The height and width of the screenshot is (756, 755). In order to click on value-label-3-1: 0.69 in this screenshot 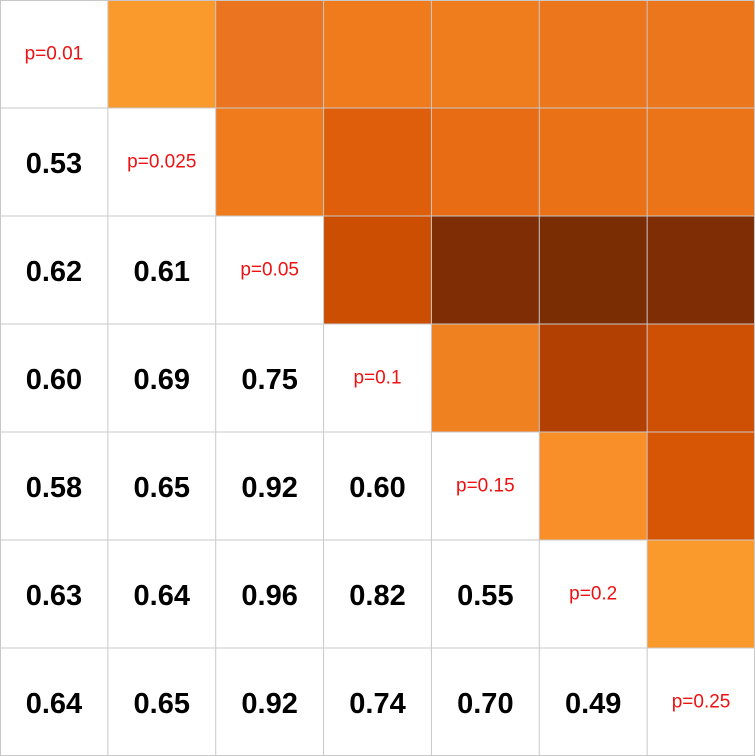, I will do `click(162, 380)`.